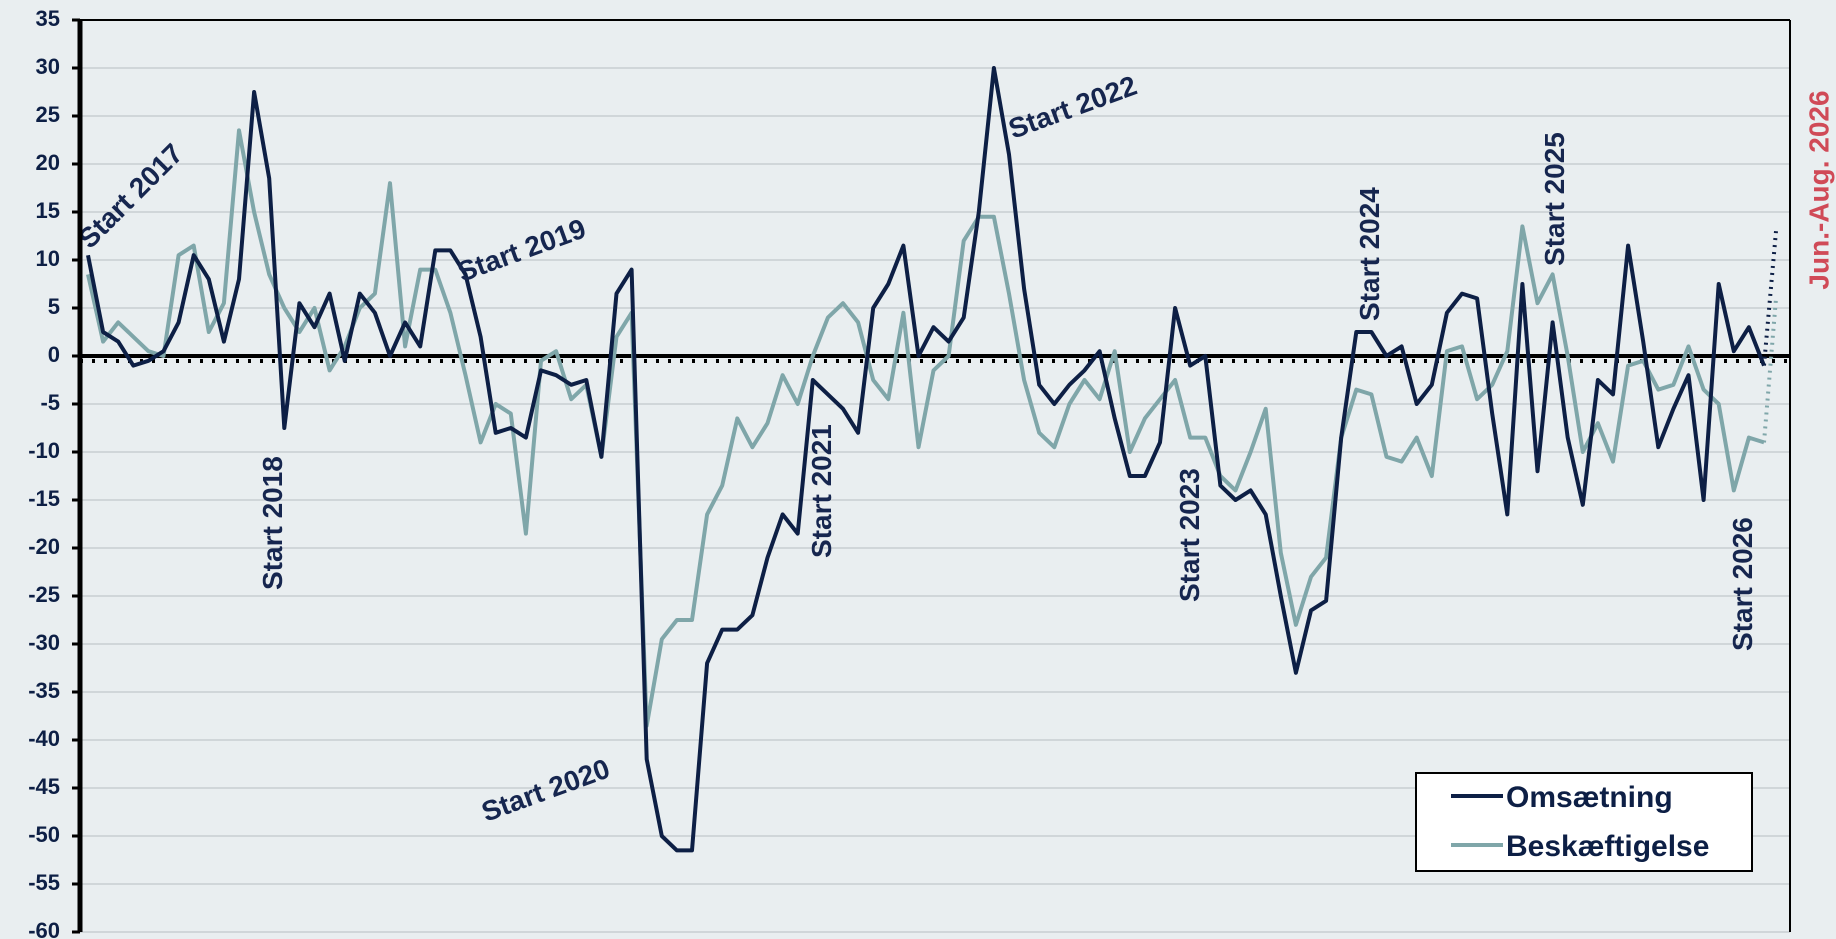 This screenshot has width=1836, height=939. What do you see at coordinates (1770, 298) in the screenshot?
I see `series-omsaetning-forecast` at bounding box center [1770, 298].